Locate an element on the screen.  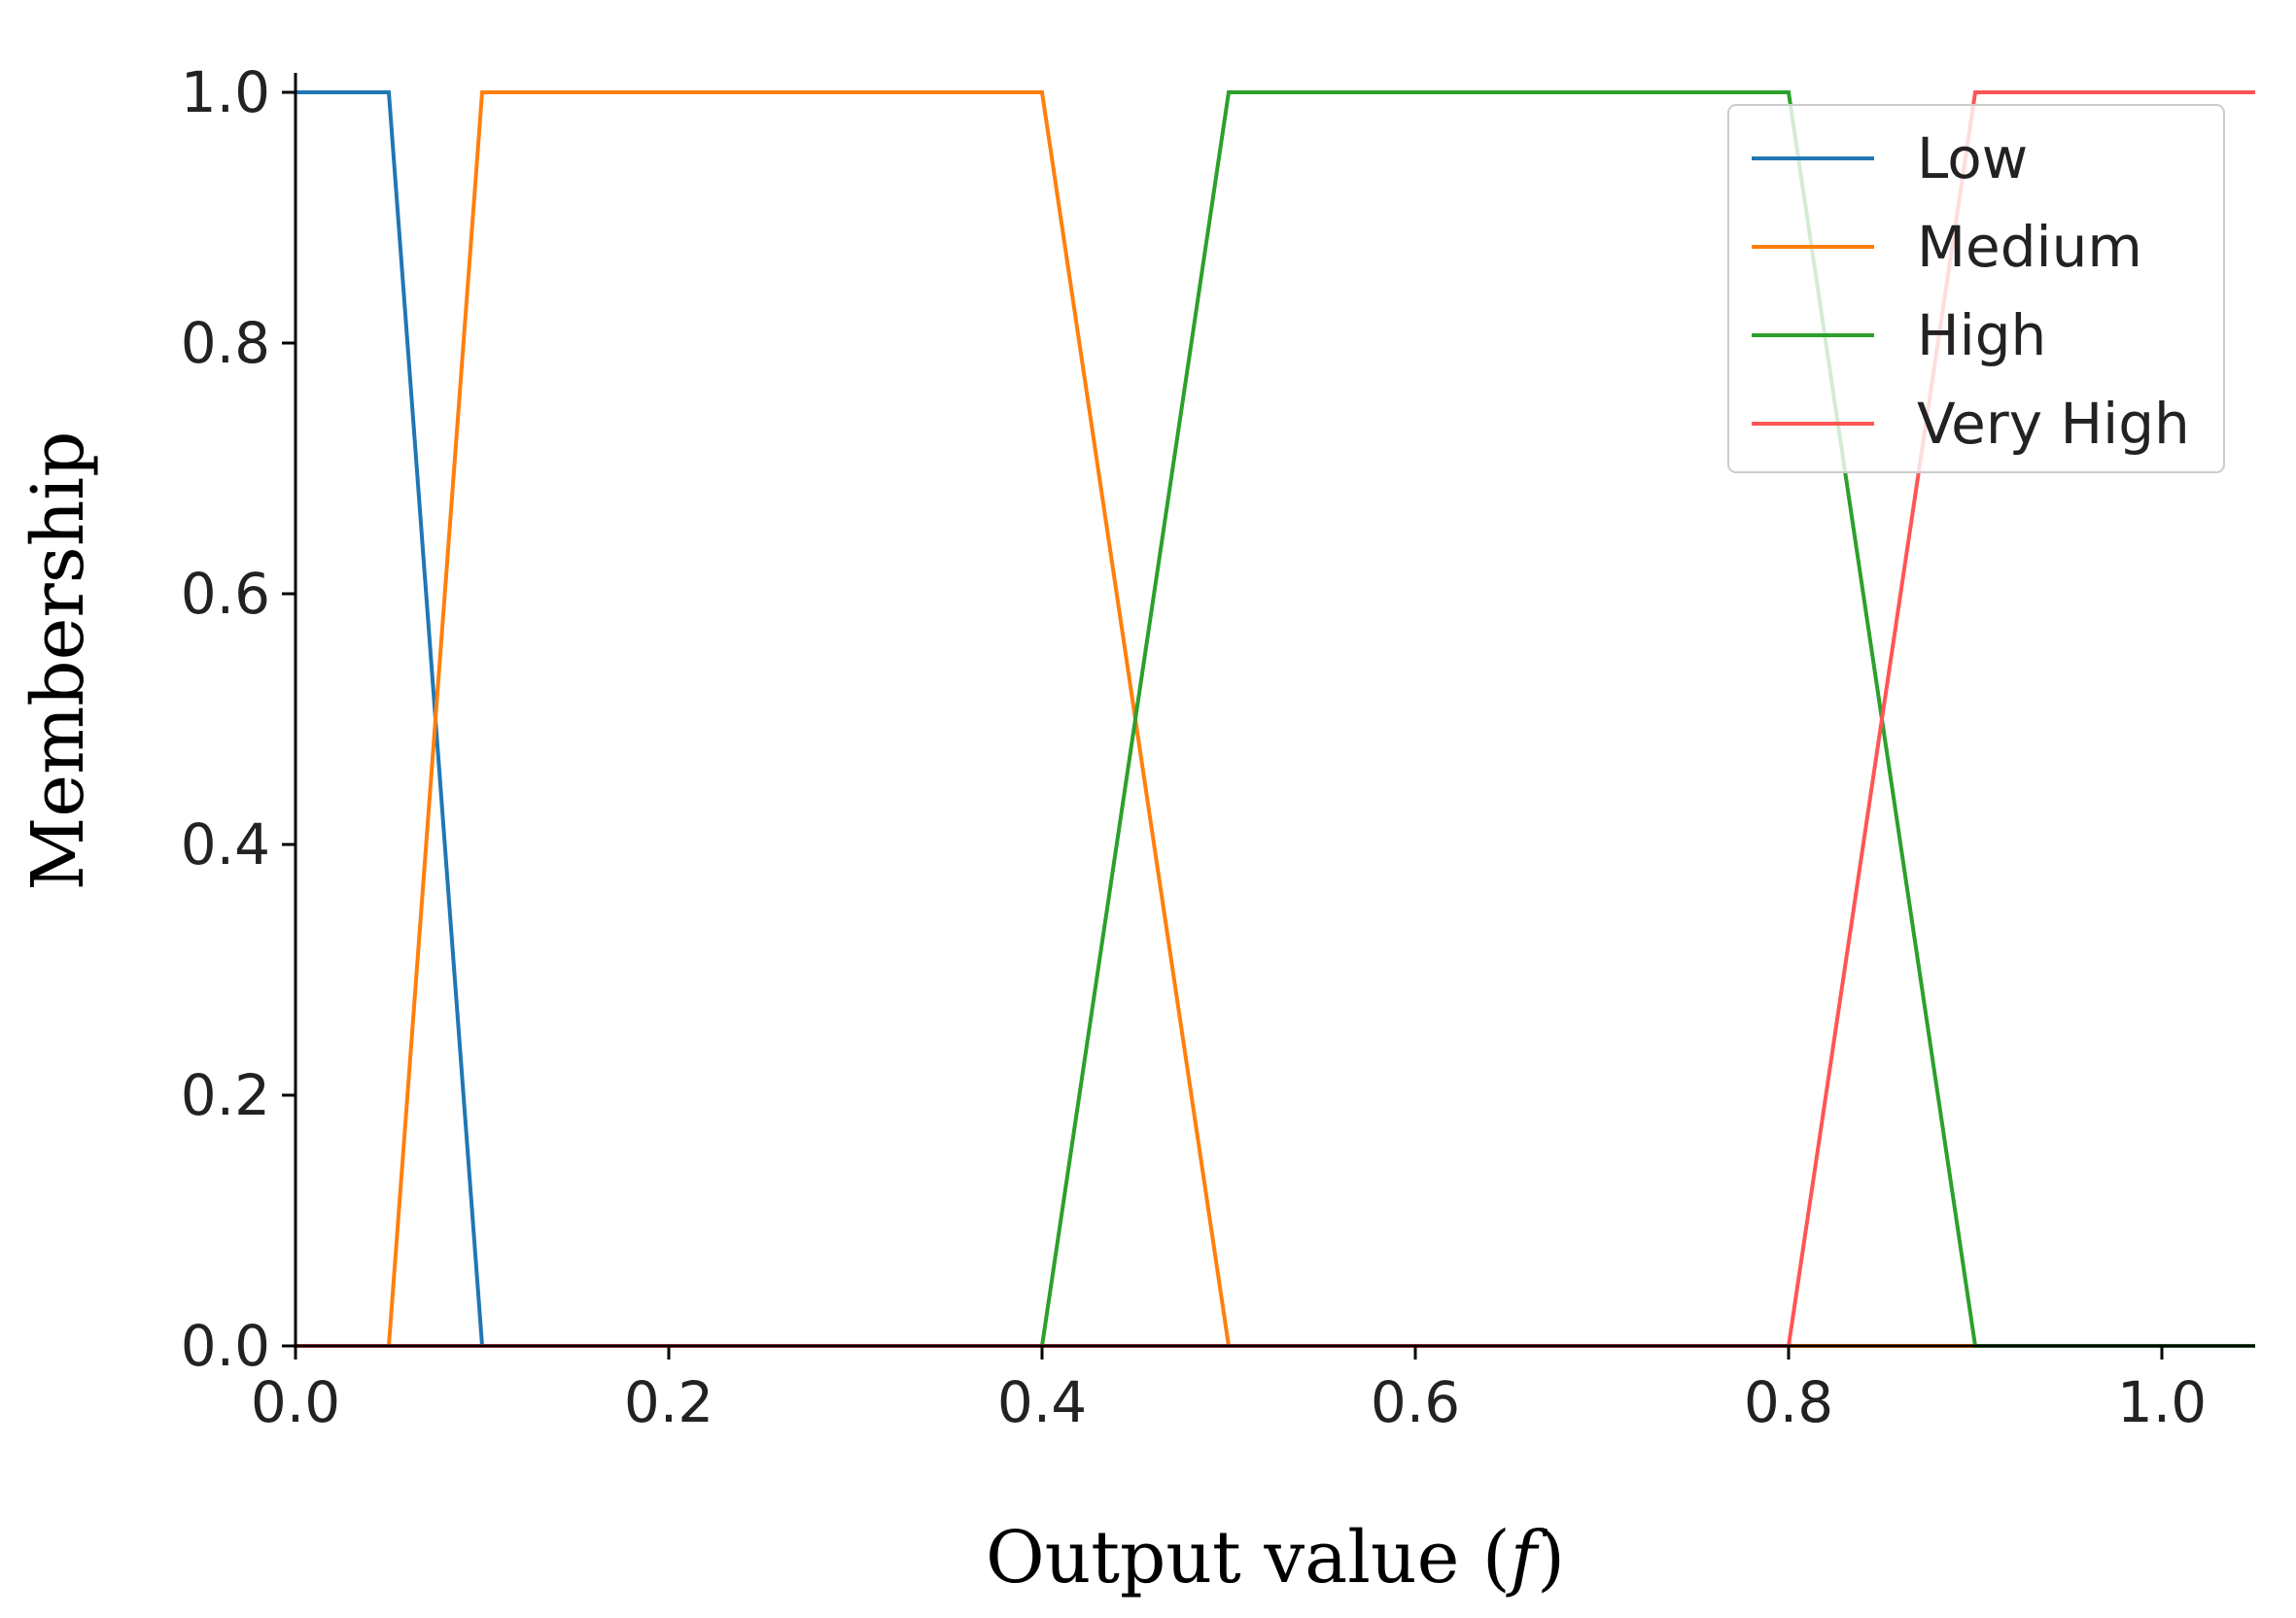
x-axis-label: Output value (f) is located at coordinates (1275, 1558).